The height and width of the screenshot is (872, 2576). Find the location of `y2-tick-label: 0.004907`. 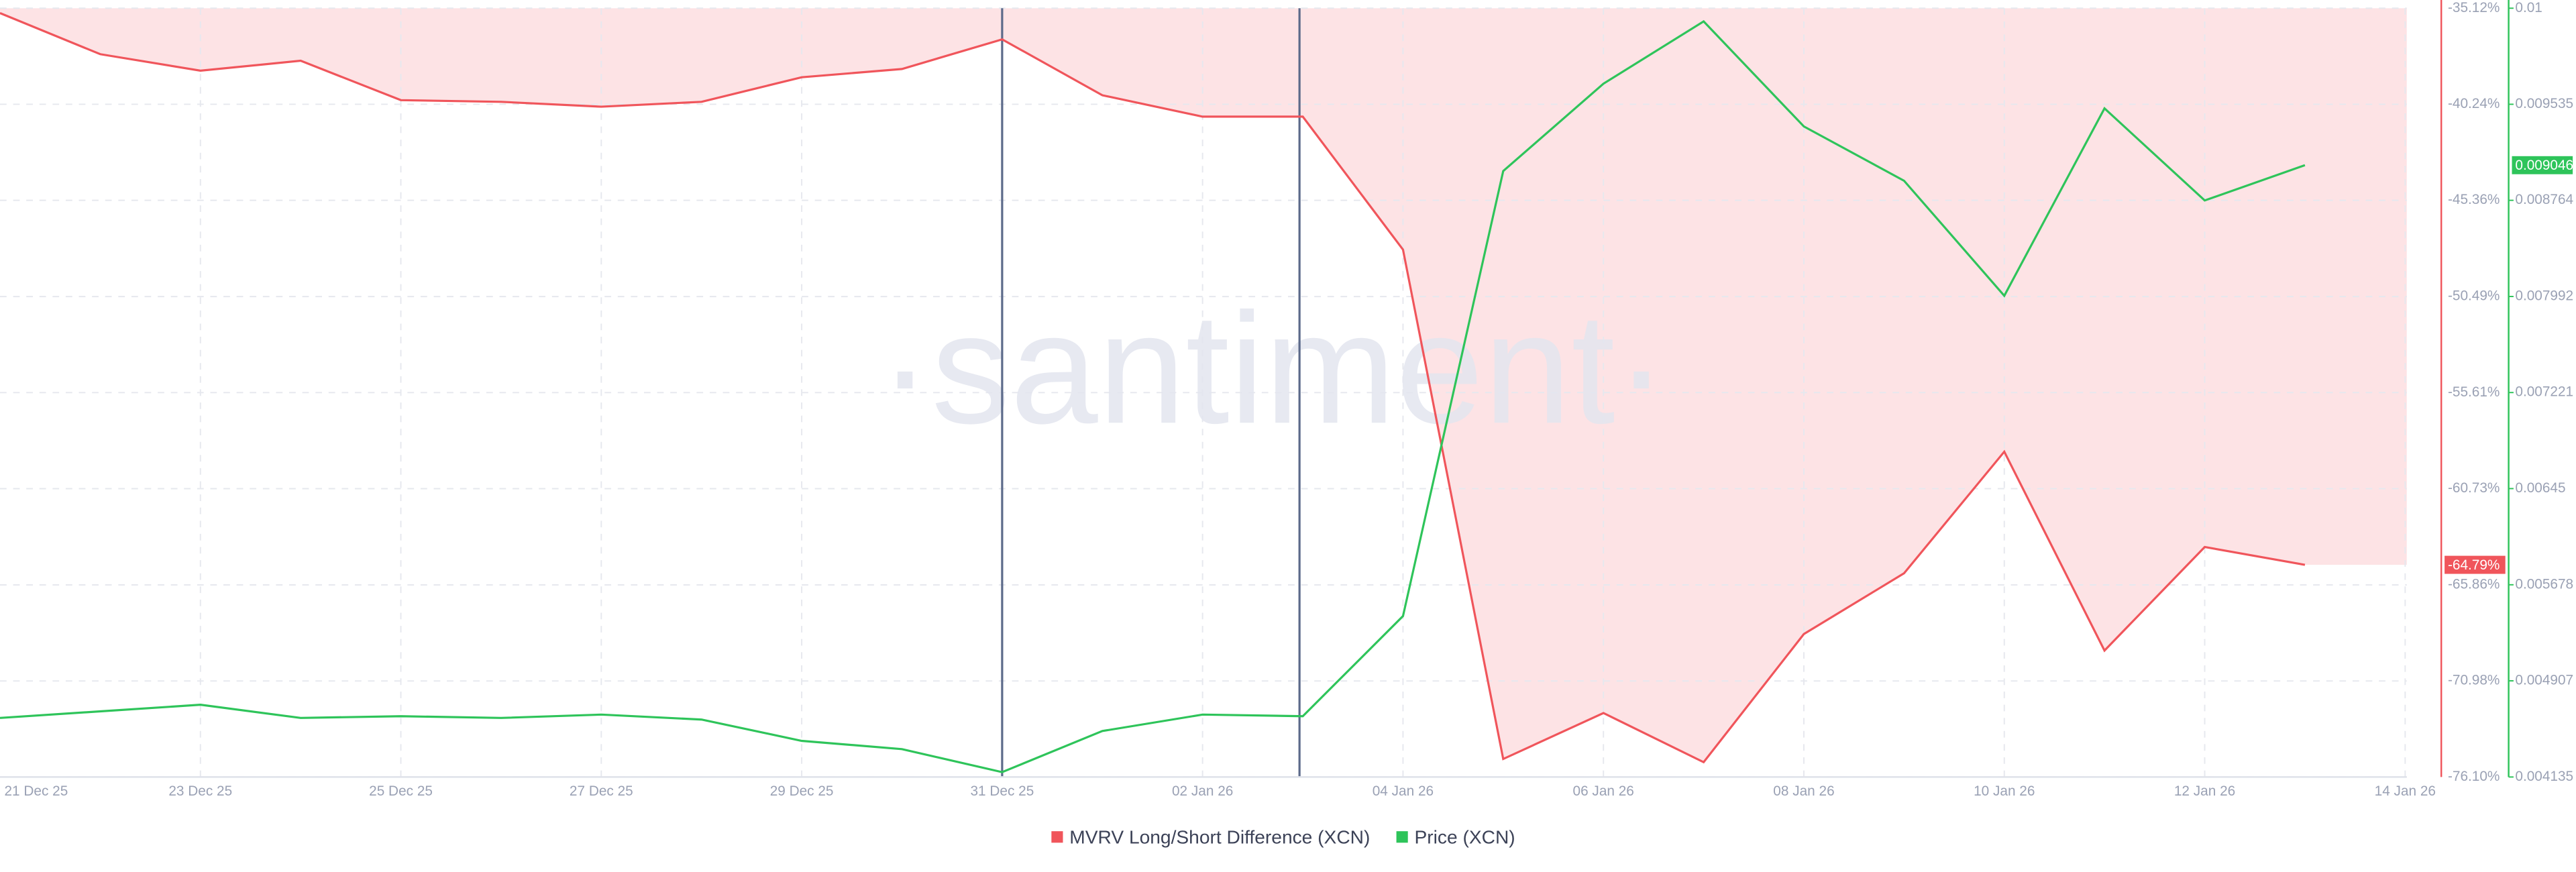

y2-tick-label: 0.004907 is located at coordinates (2544, 680).